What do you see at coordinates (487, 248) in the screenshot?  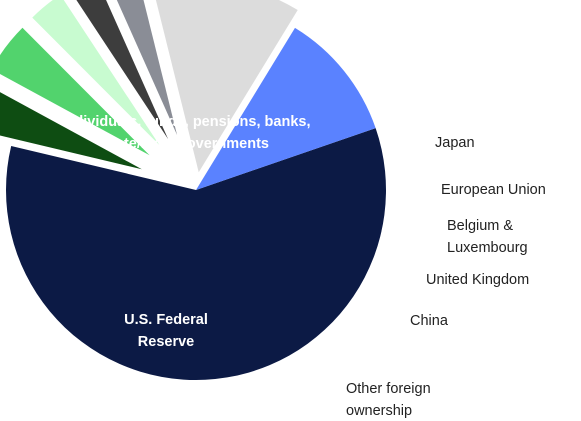 I see `slice-label-line: Luxembourg` at bounding box center [487, 248].